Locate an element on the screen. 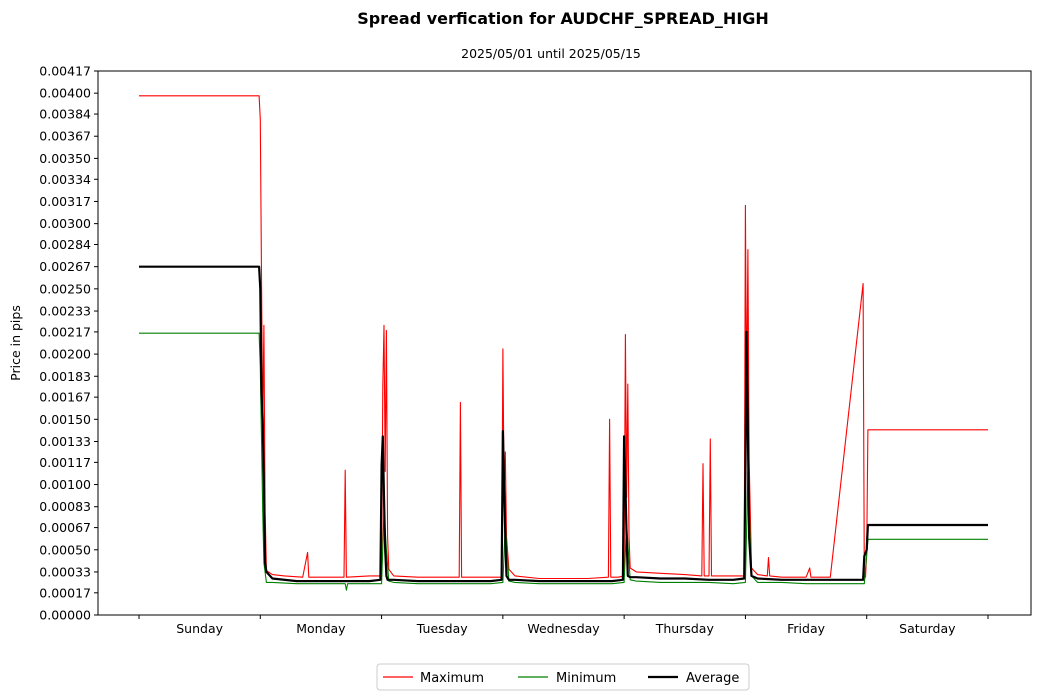 This screenshot has height=700, width=1039. y-tick-label: 0.00400 is located at coordinates (65, 93).